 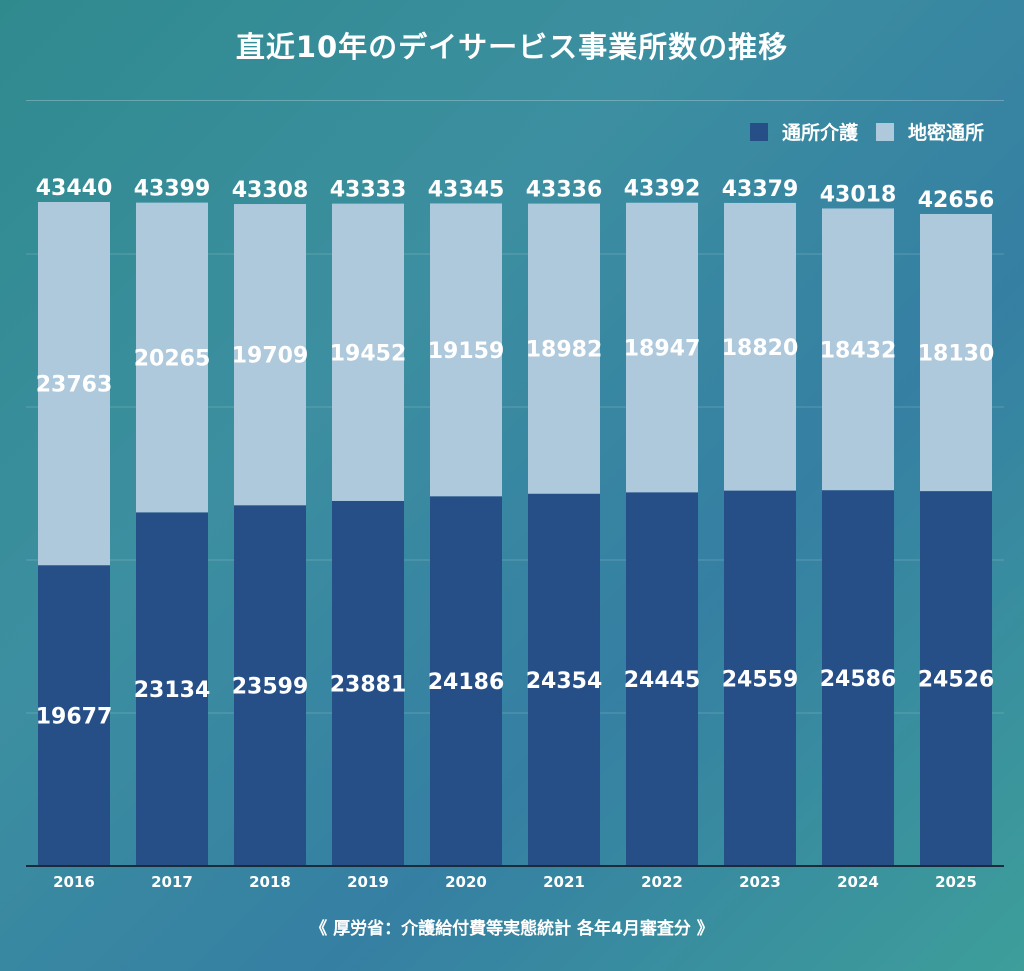 What do you see at coordinates (368, 190) in the screenshot?
I see `total-label-2019: 43333` at bounding box center [368, 190].